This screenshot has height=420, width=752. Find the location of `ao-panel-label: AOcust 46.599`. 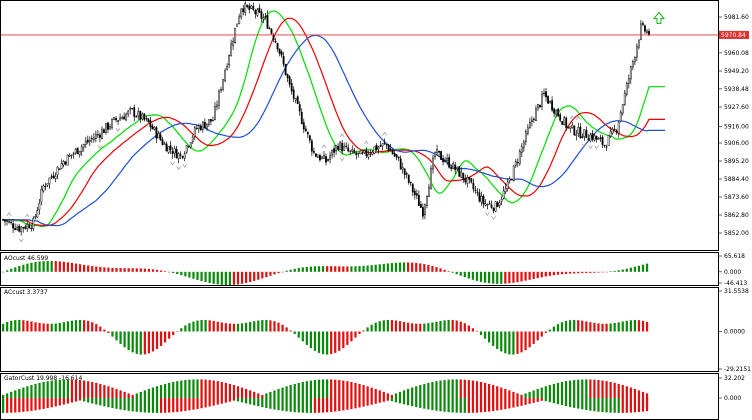

ao-panel-label: AOcust 46.599 is located at coordinates (26, 258).